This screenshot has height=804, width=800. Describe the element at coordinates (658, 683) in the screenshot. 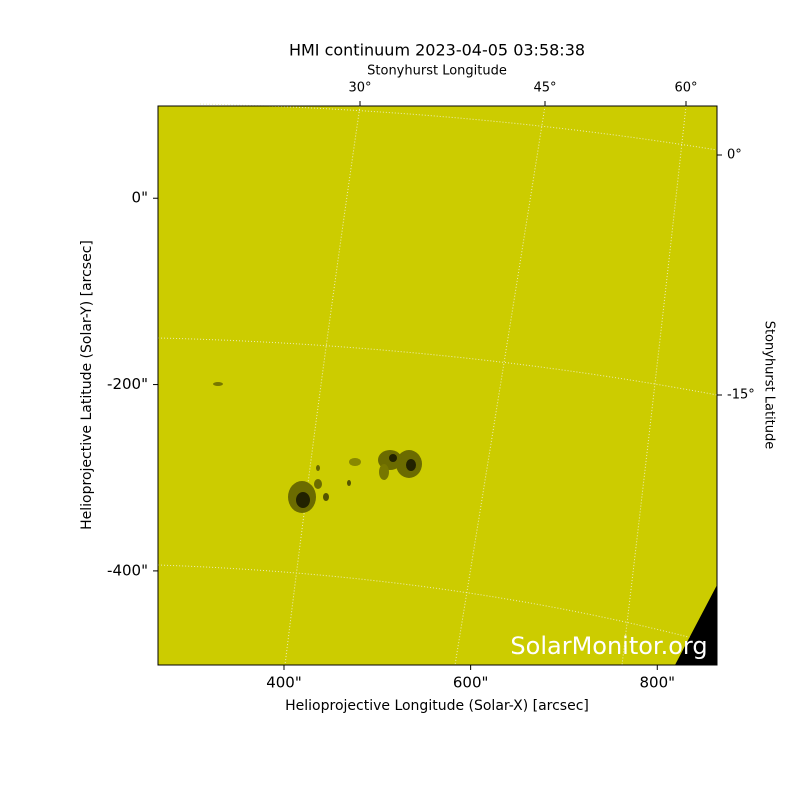

I see `x-tick-label: 800"` at that location.